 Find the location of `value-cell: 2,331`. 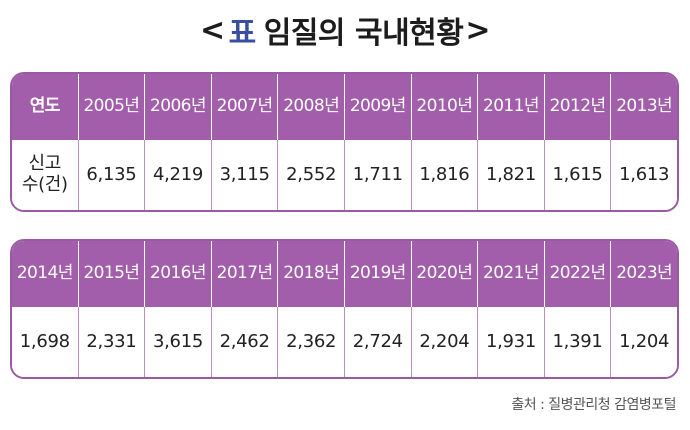

value-cell: 2,331 is located at coordinates (111, 342).